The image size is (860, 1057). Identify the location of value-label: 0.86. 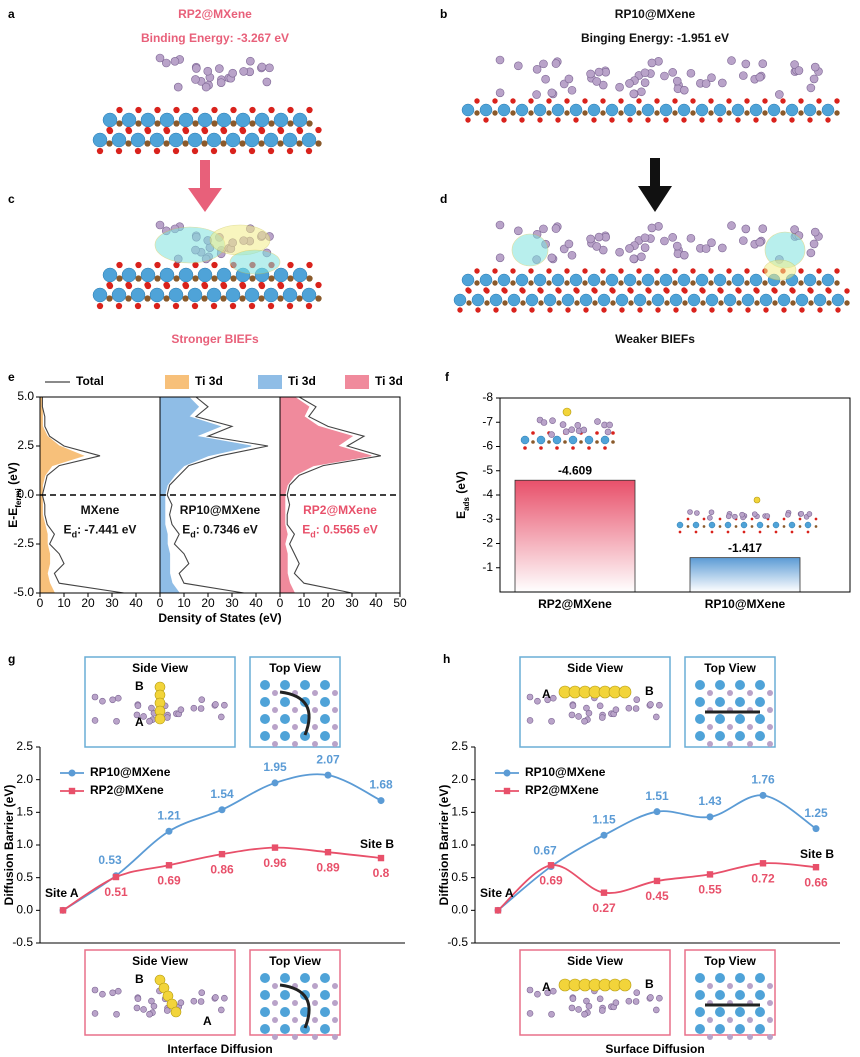
(222, 869).